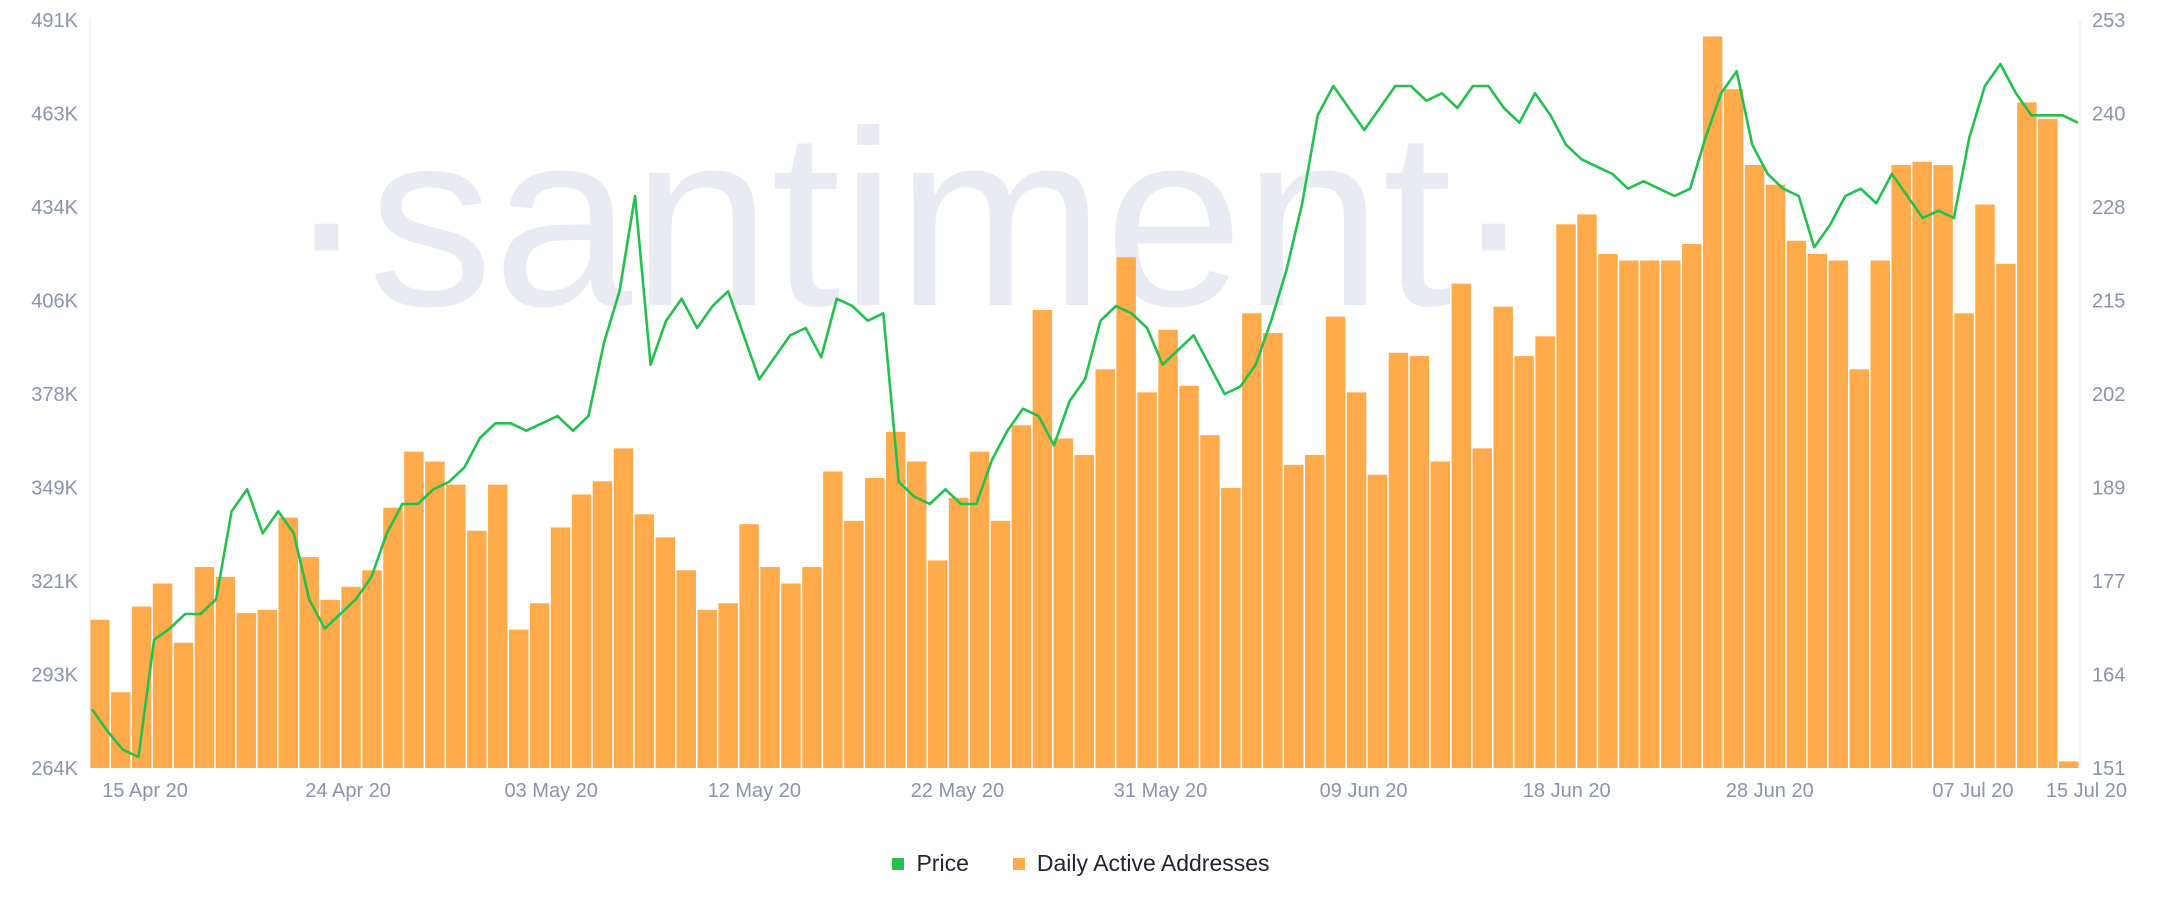  Describe the element at coordinates (2108, 489) in the screenshot. I see `right-y-tick-label: 189` at that location.